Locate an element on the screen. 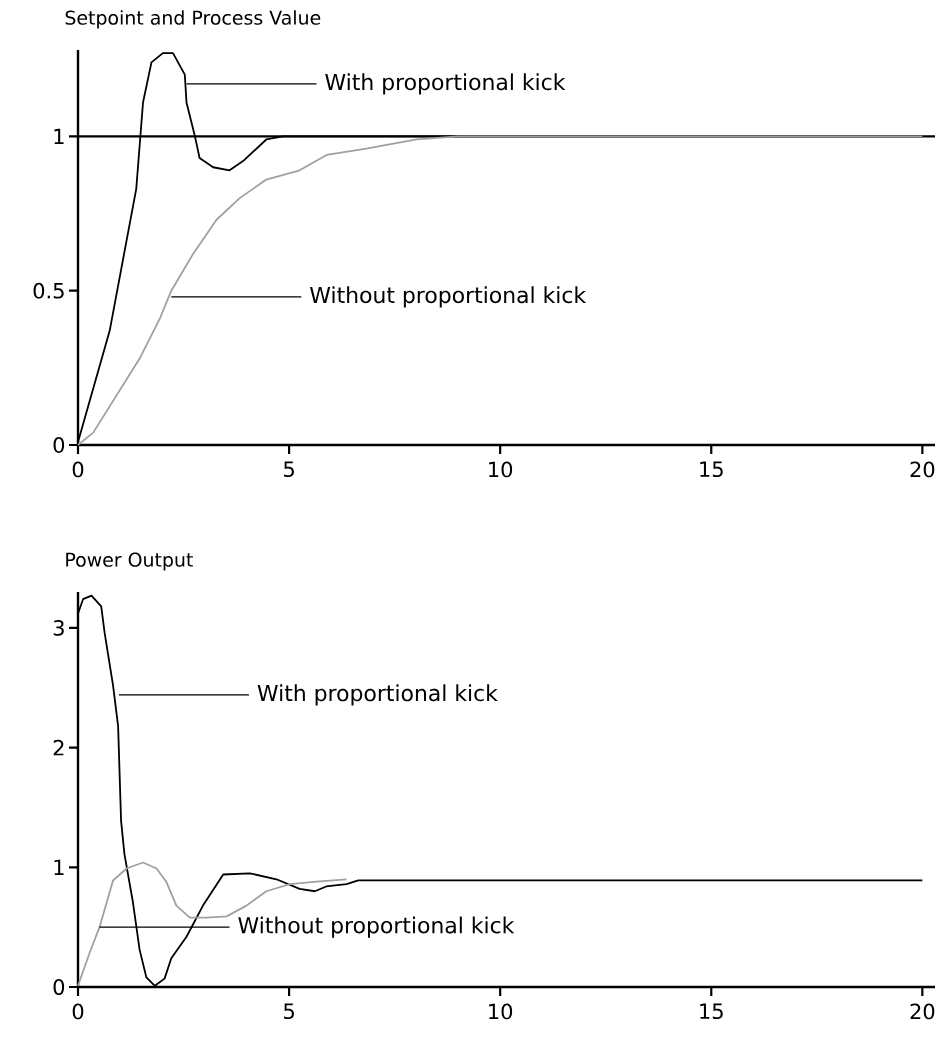 The image size is (948, 1050). chart-title: Power Output is located at coordinates (129, 561).